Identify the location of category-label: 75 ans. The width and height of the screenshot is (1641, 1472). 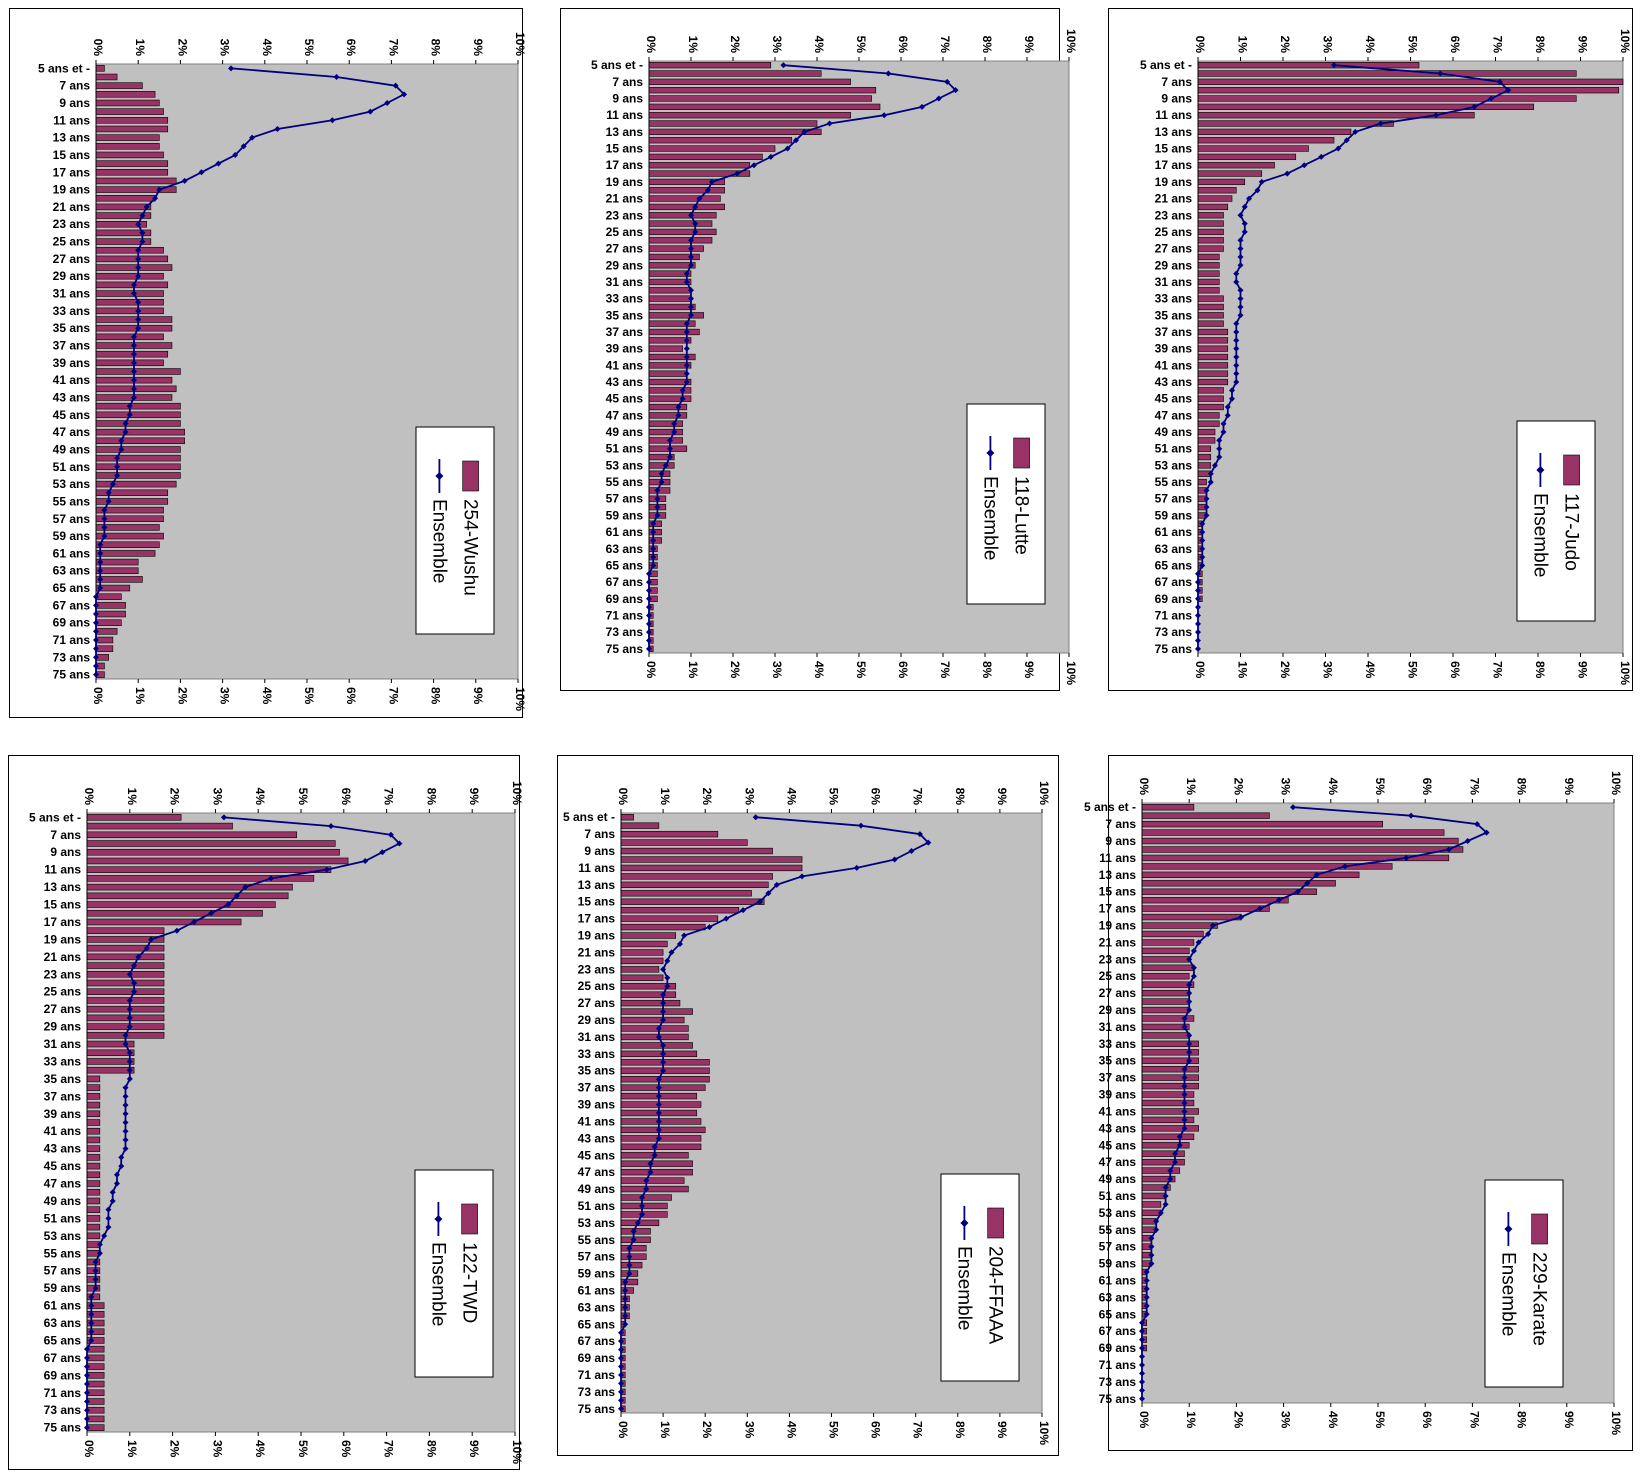
(63, 1428).